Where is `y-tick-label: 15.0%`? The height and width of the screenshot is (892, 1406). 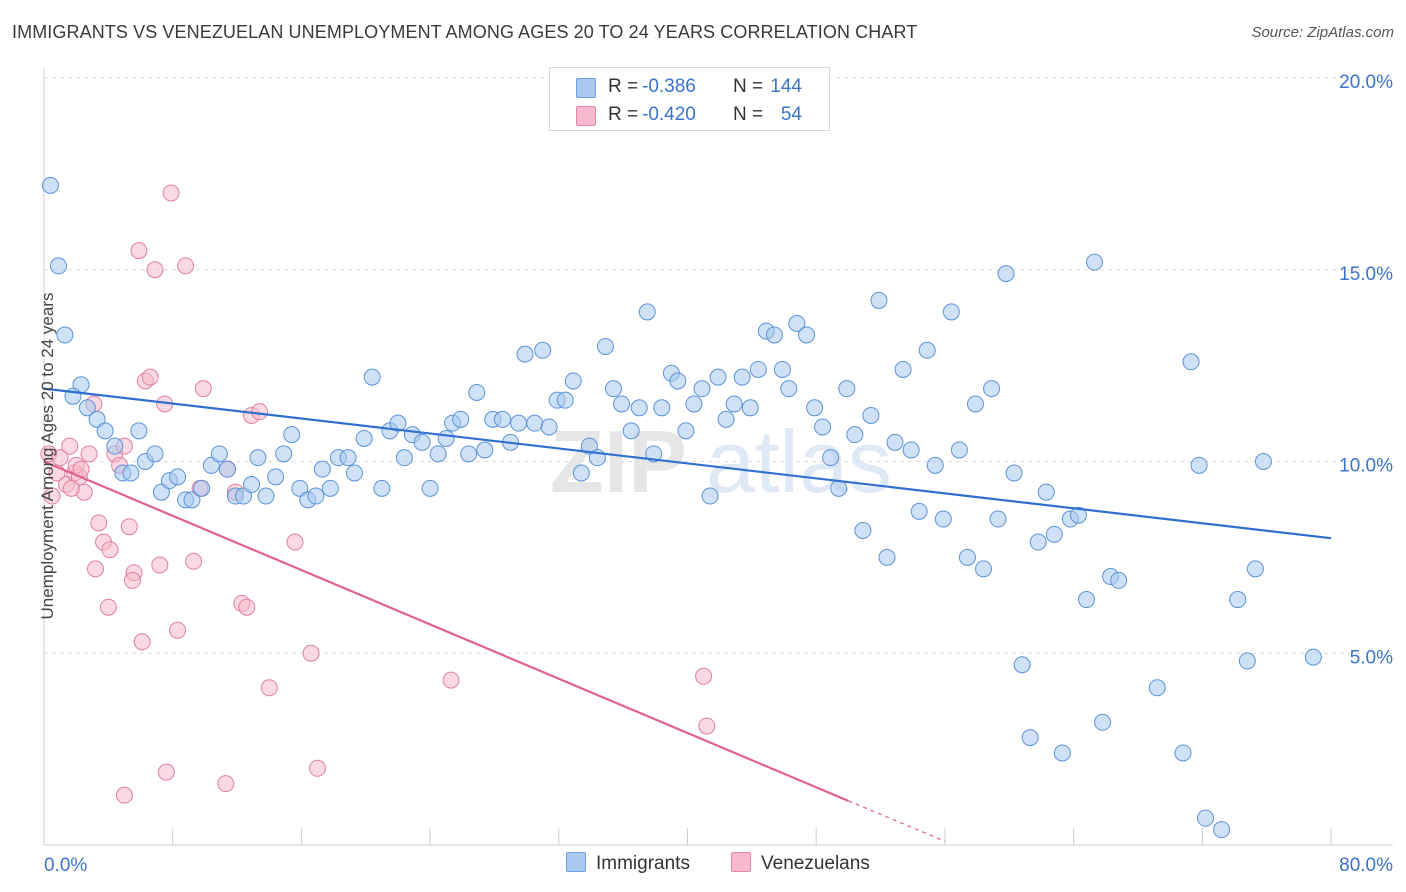
y-tick-label: 15.0% is located at coordinates (1366, 274).